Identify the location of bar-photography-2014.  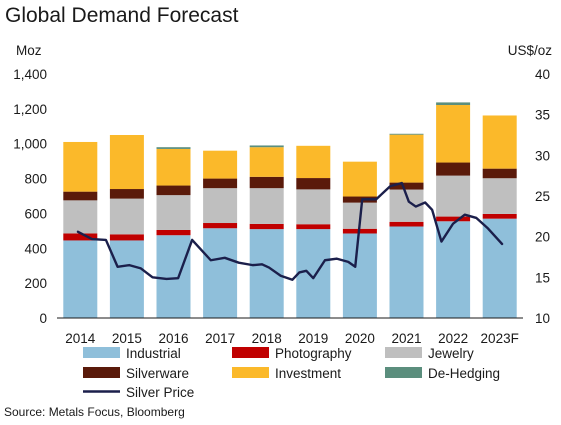
(80, 237).